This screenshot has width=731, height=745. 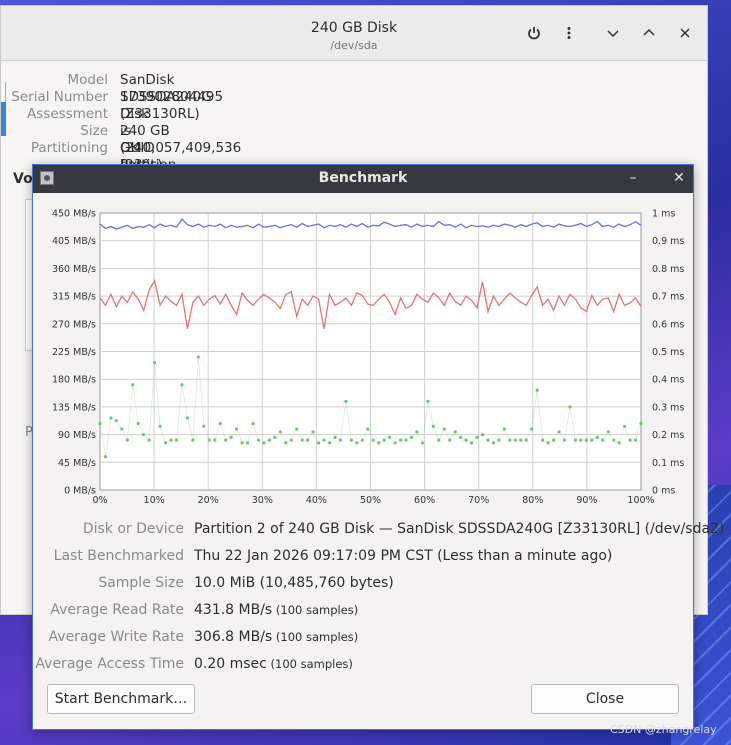 What do you see at coordinates (668, 380) in the screenshot?
I see `y-right-tick-label: 0.4 ms` at bounding box center [668, 380].